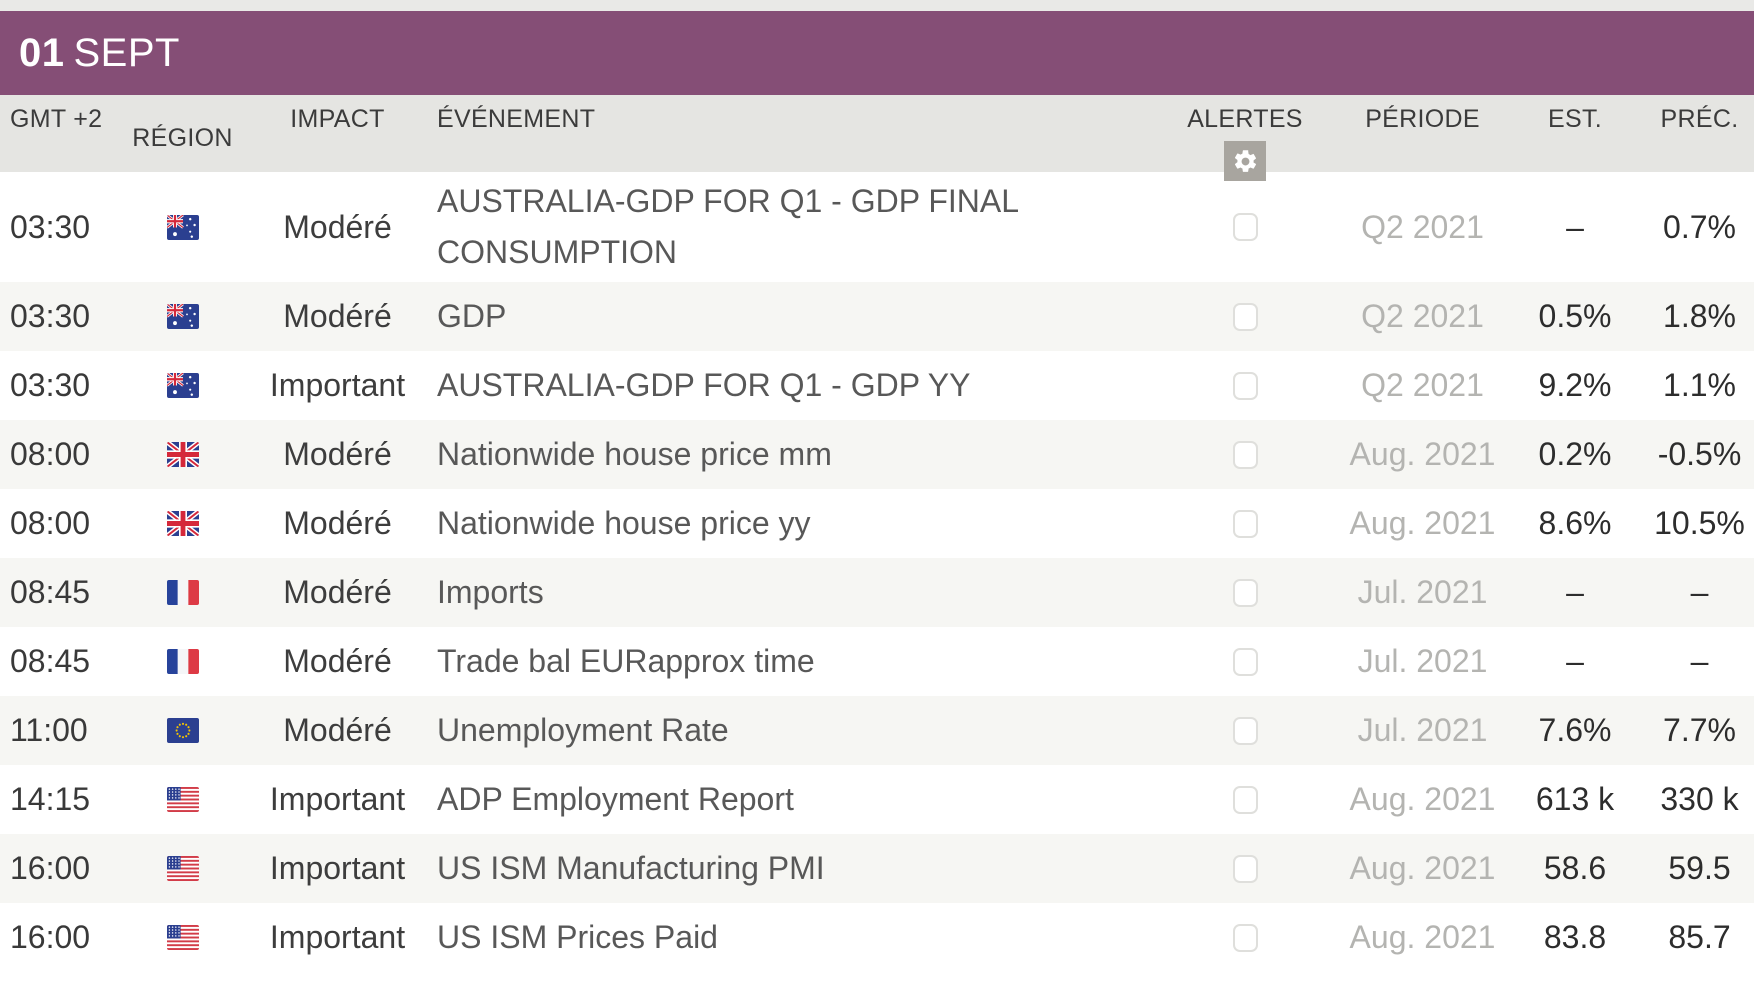 This screenshot has width=1754, height=984. What do you see at coordinates (337, 119) in the screenshot?
I see `col-header-impact: IMPACT` at bounding box center [337, 119].